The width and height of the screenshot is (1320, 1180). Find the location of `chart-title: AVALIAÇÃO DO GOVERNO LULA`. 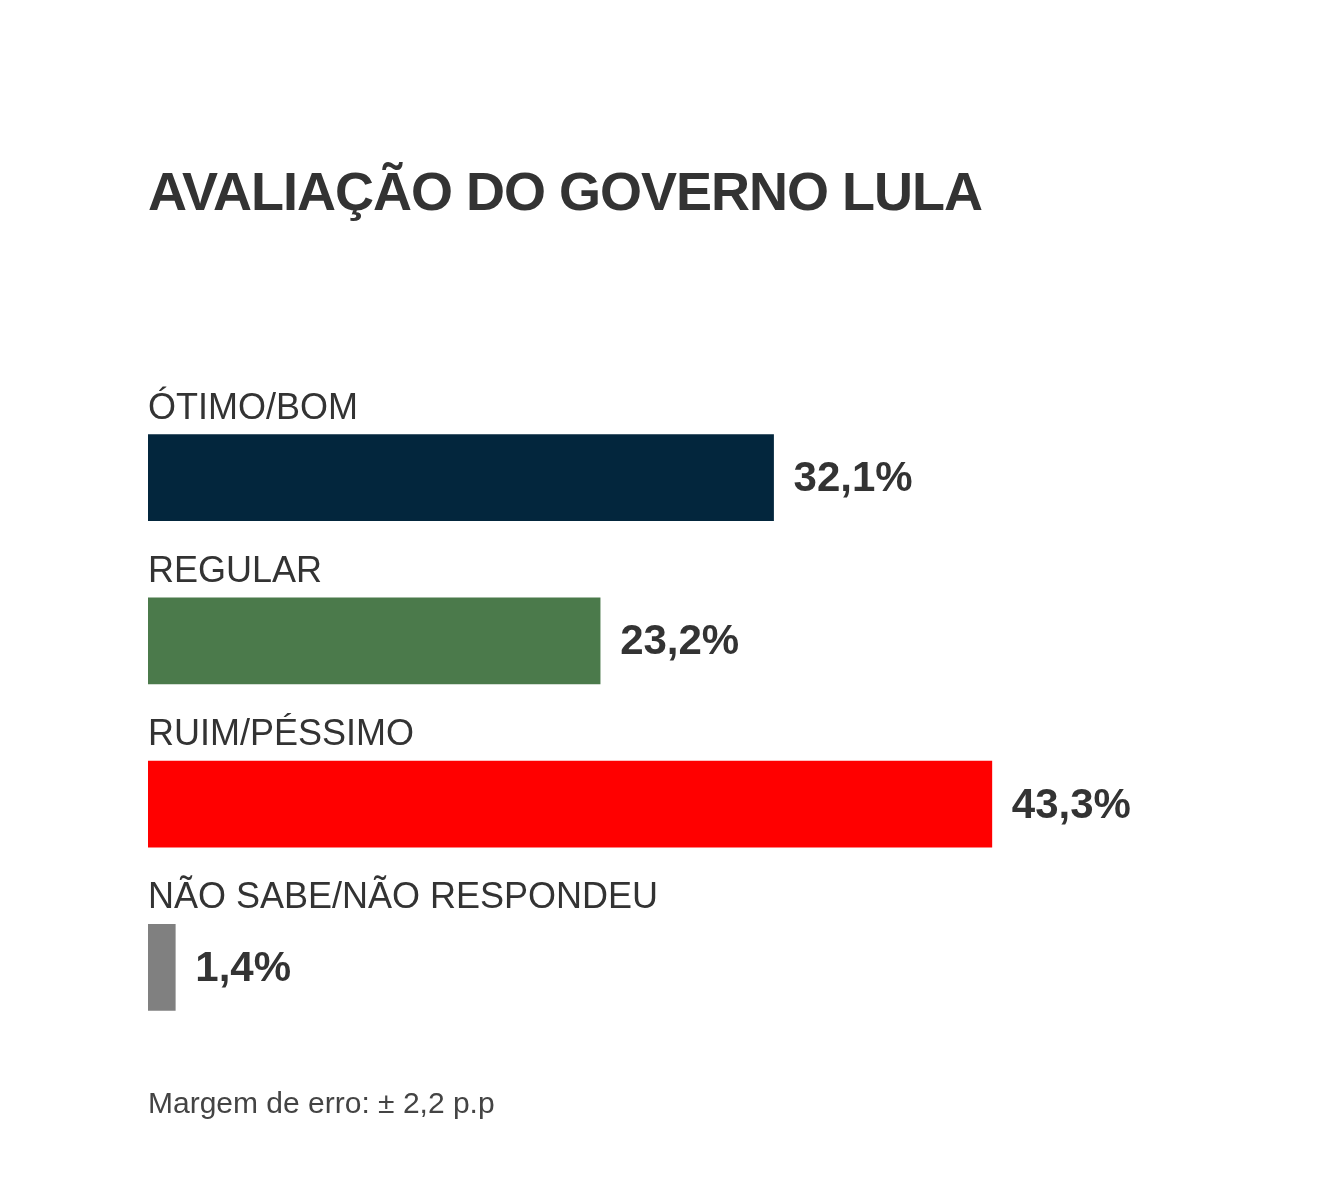

chart-title: AVALIAÇÃO DO GOVERNO LULA is located at coordinates (565, 191).